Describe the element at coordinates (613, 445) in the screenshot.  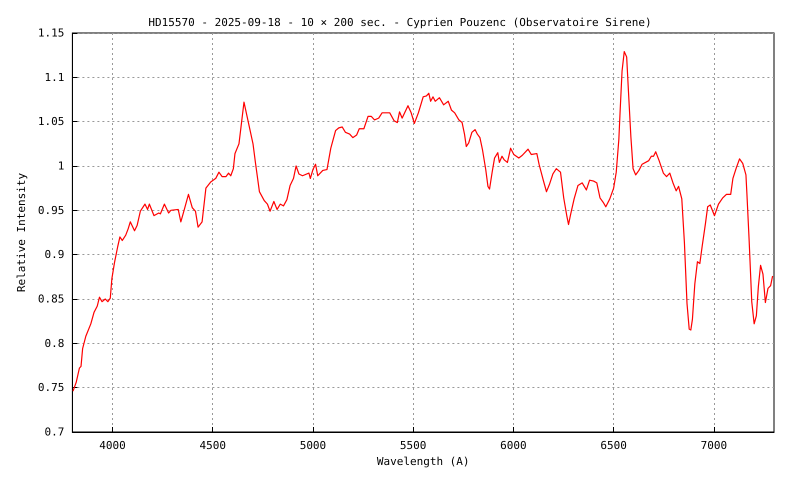
I see `x-tick-label: 6500` at that location.